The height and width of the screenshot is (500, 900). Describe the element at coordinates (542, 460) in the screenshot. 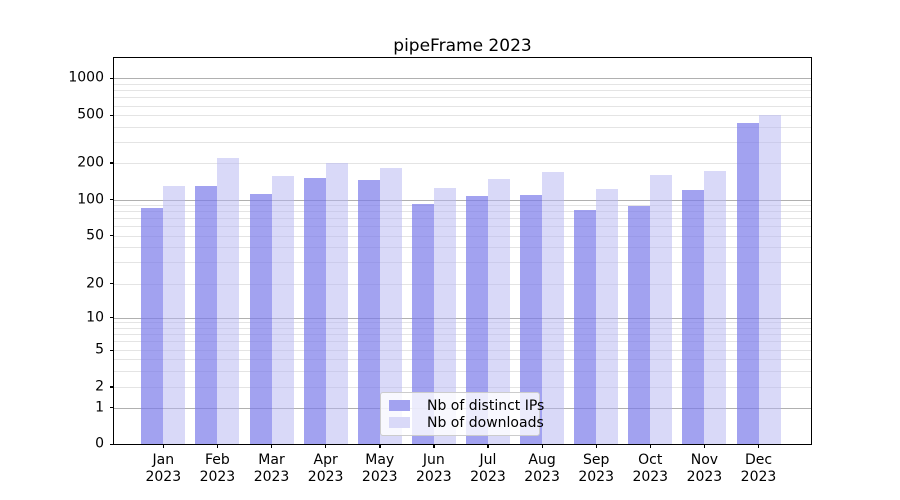

I see `x-tick-month: Aug` at that location.